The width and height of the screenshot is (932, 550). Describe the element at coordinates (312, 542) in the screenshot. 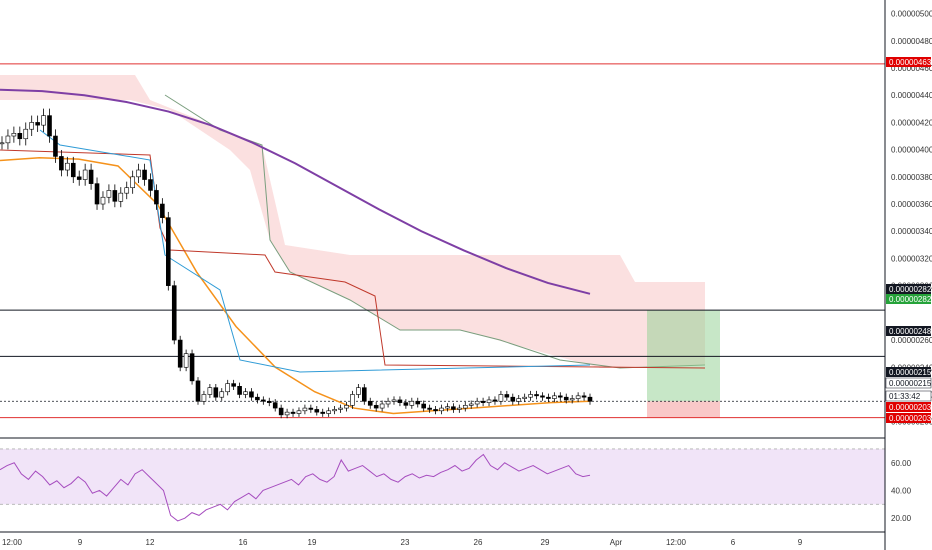

I see `date-tick-label: 19` at that location.